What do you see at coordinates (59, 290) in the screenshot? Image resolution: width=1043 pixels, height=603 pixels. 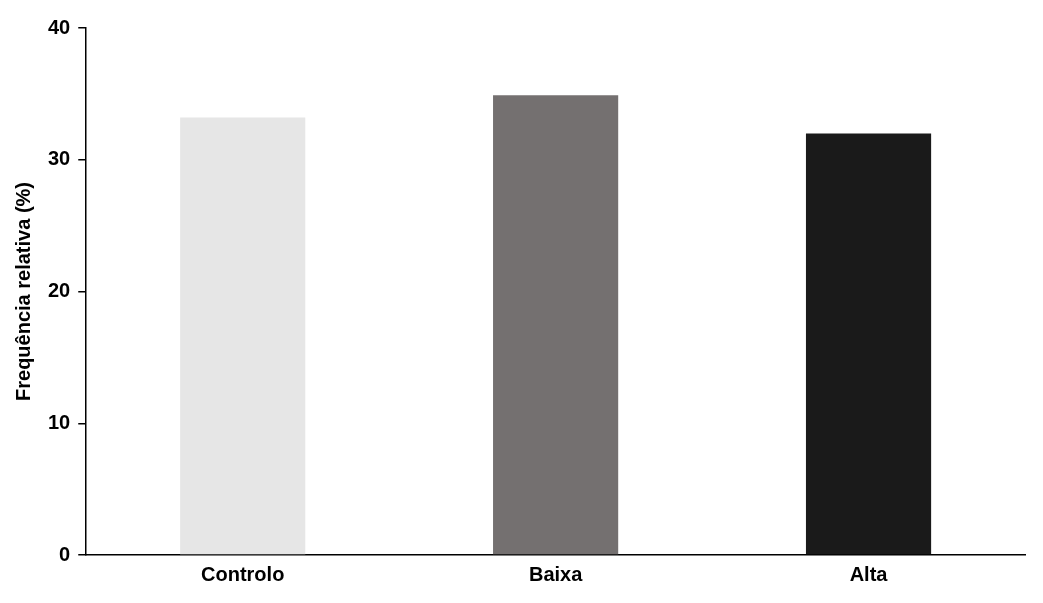 I see `y-tick-label: 20` at bounding box center [59, 290].